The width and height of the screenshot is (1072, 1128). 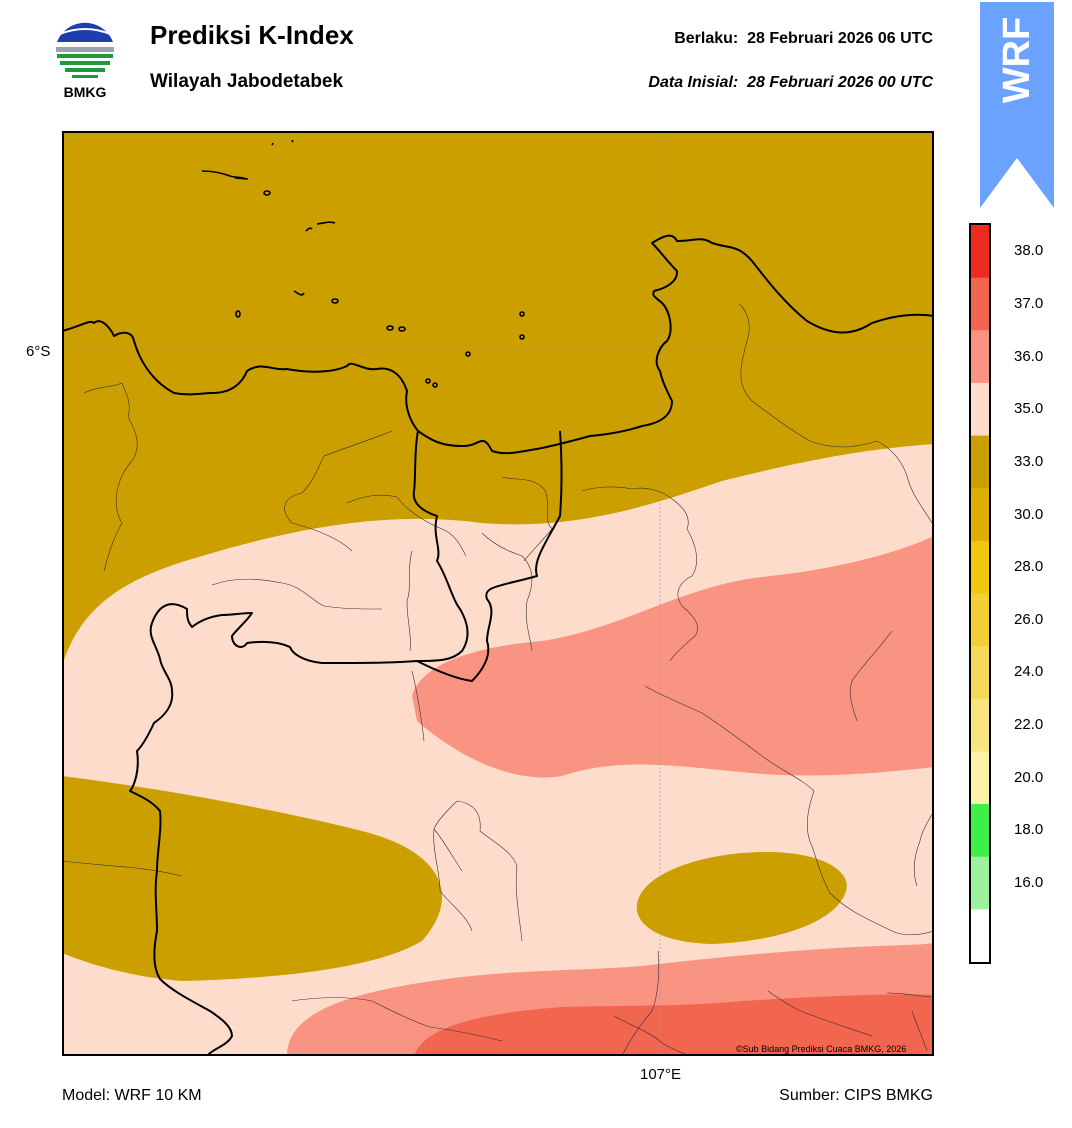 I want to click on init-time: Data Inisial: 28 Februari 2026 00 UTC, so click(x=790, y=83).